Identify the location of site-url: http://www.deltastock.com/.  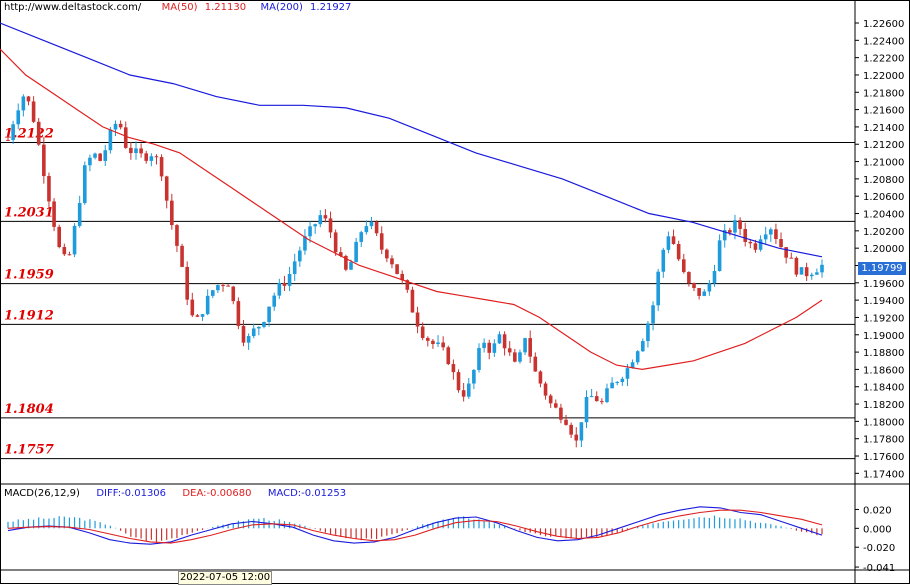
(73, 7).